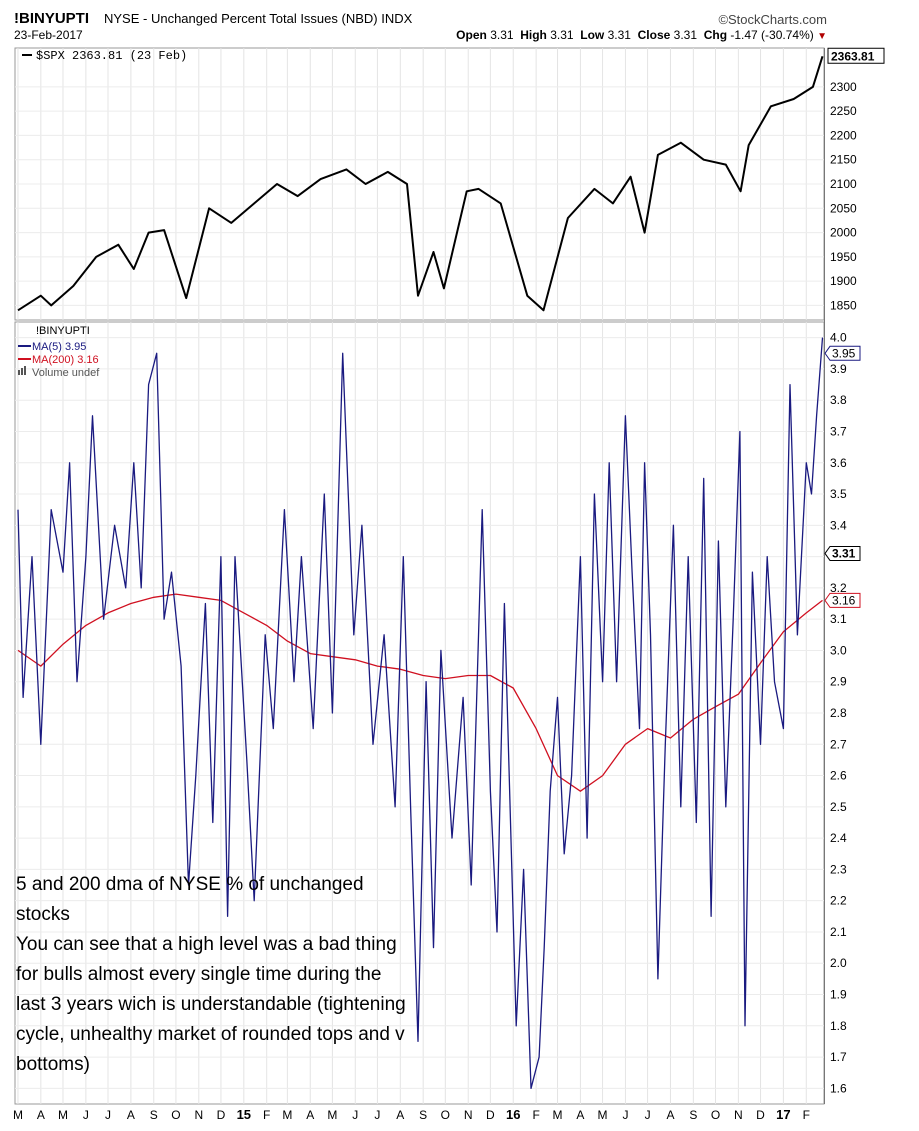 The image size is (919, 1131). I want to click on x-tick-label-2: M, so click(63, 1115).